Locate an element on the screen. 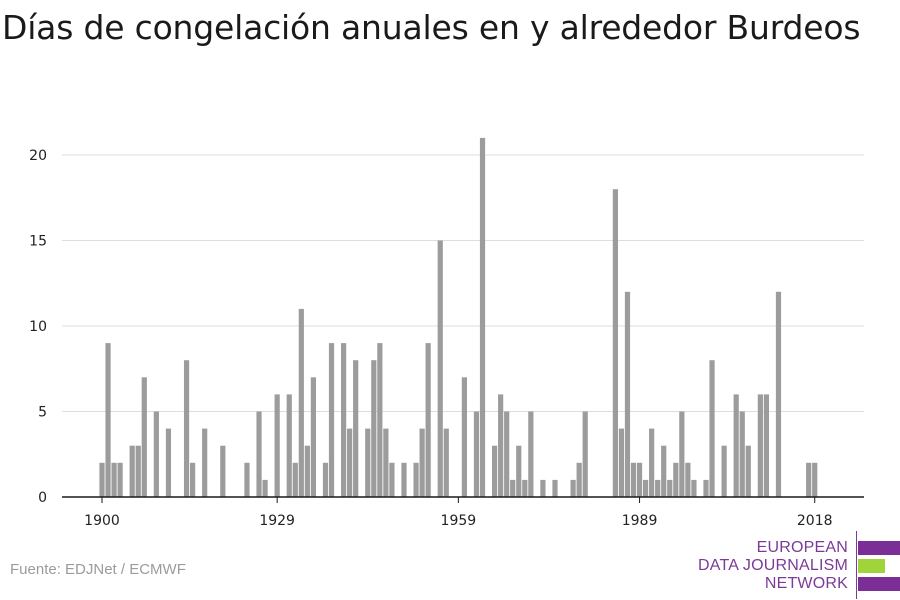 The height and width of the screenshot is (600, 900). logo-line-3: NETWORK is located at coordinates (806, 583).